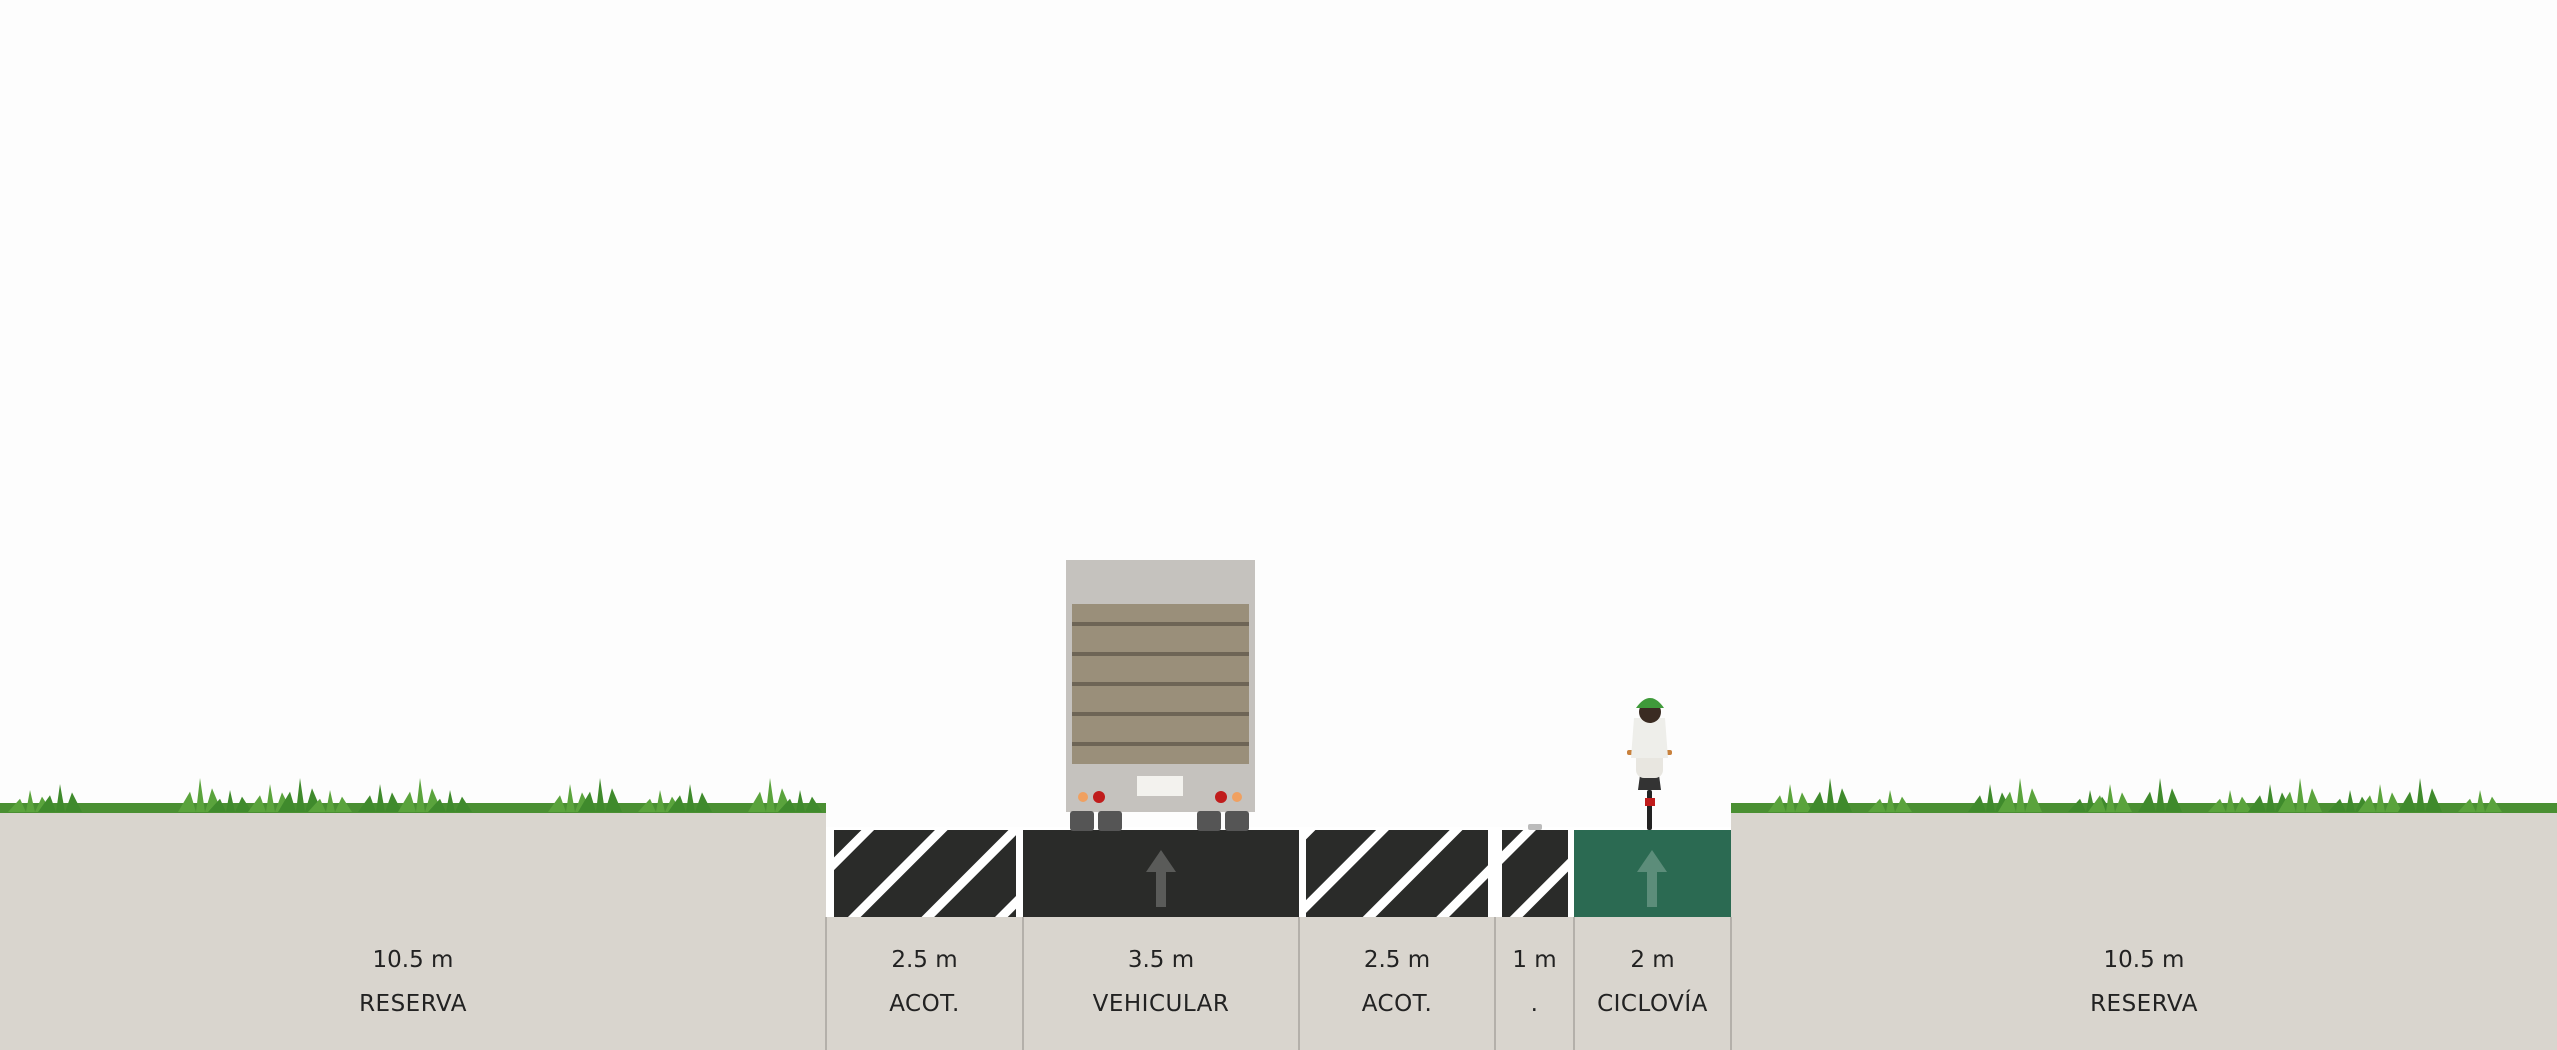  What do you see at coordinates (1534, 983) in the screenshot?
I see `segment-label-narrow: 1 m .` at bounding box center [1534, 983].